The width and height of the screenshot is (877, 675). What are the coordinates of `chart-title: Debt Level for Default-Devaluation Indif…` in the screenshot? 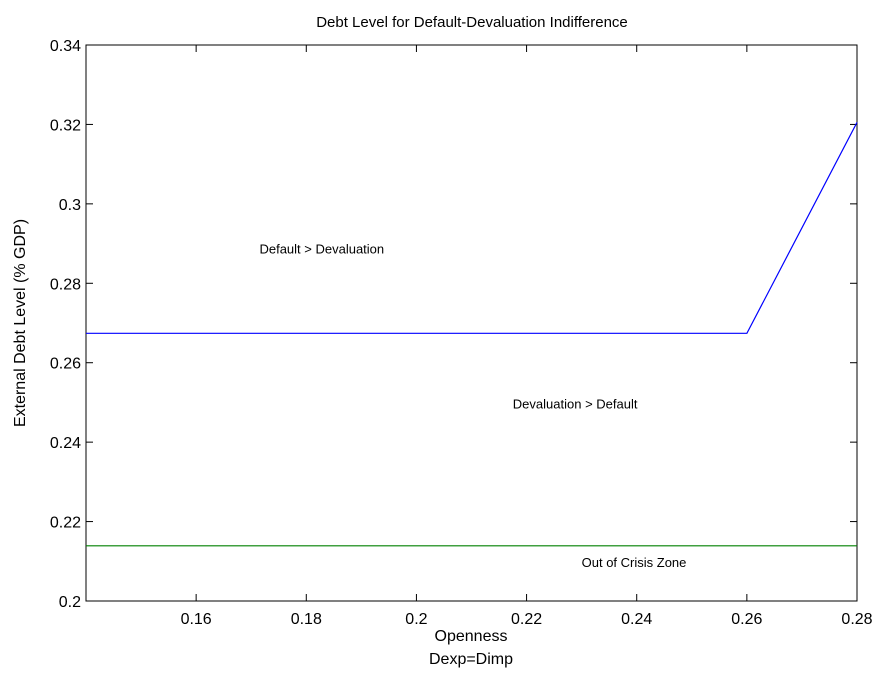 It's located at (472, 22).